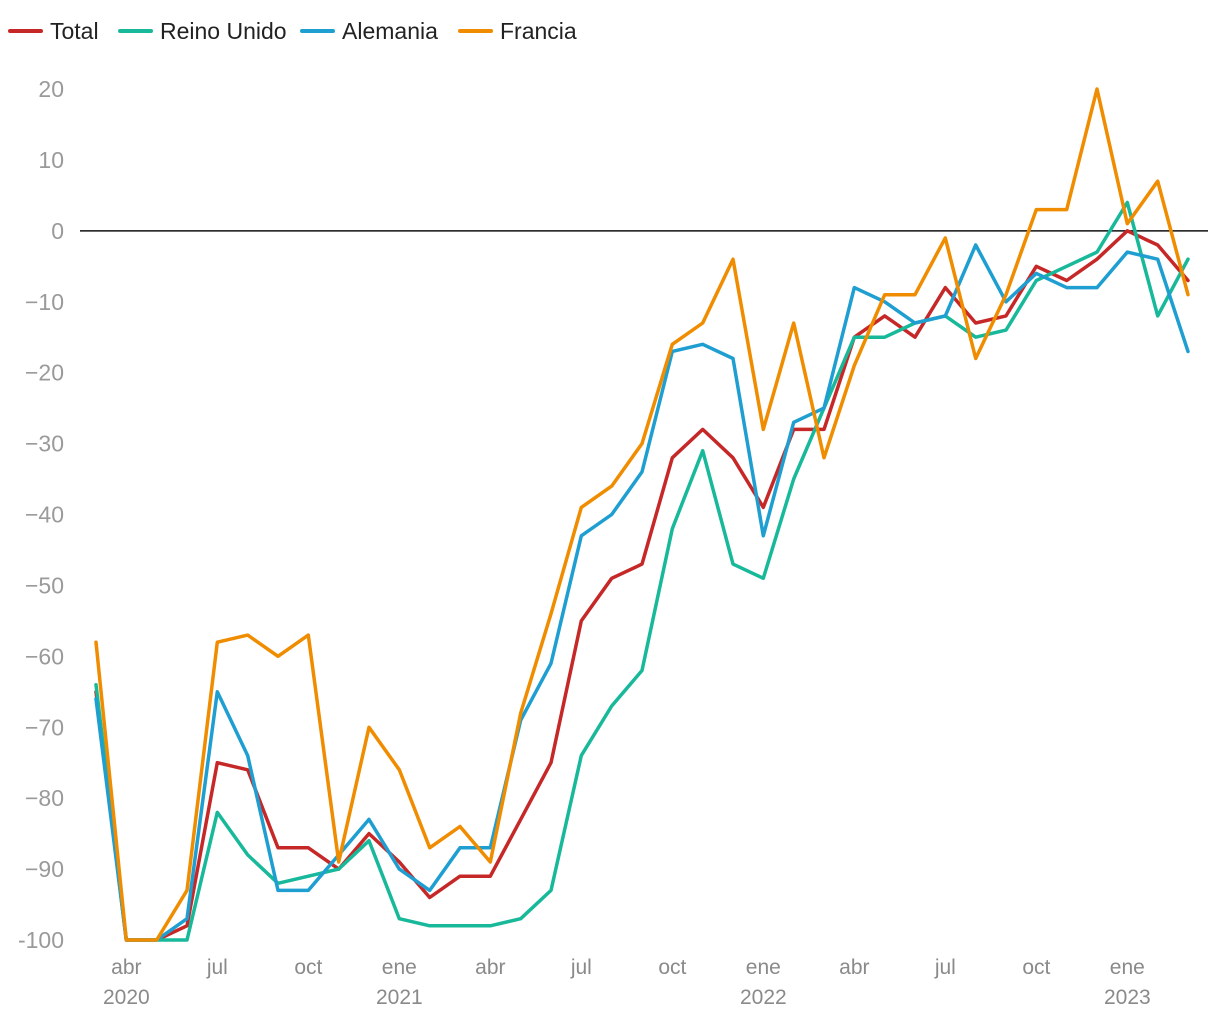  Describe the element at coordinates (74, 31) in the screenshot. I see `legend-label-total: Total` at that location.